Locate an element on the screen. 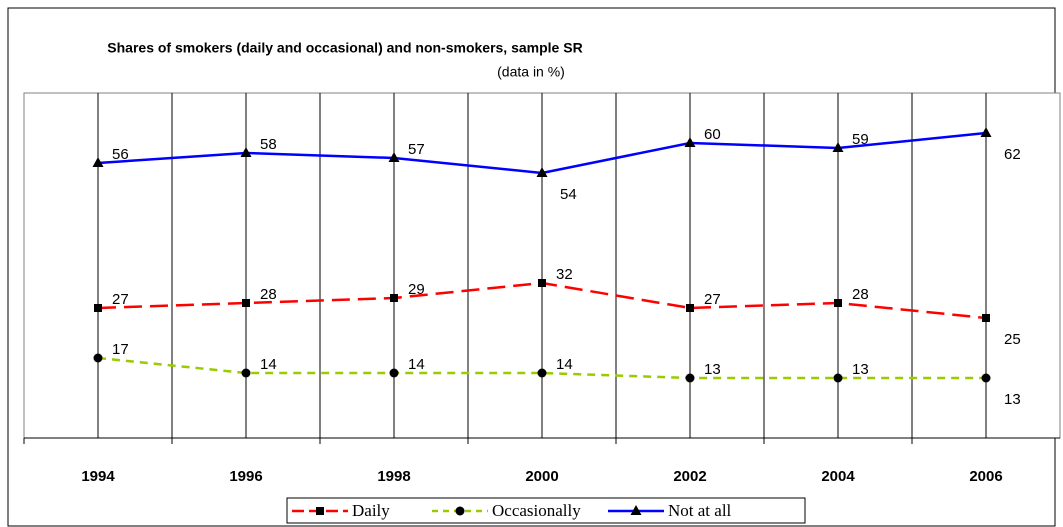  data-label: 17 is located at coordinates (120, 349).